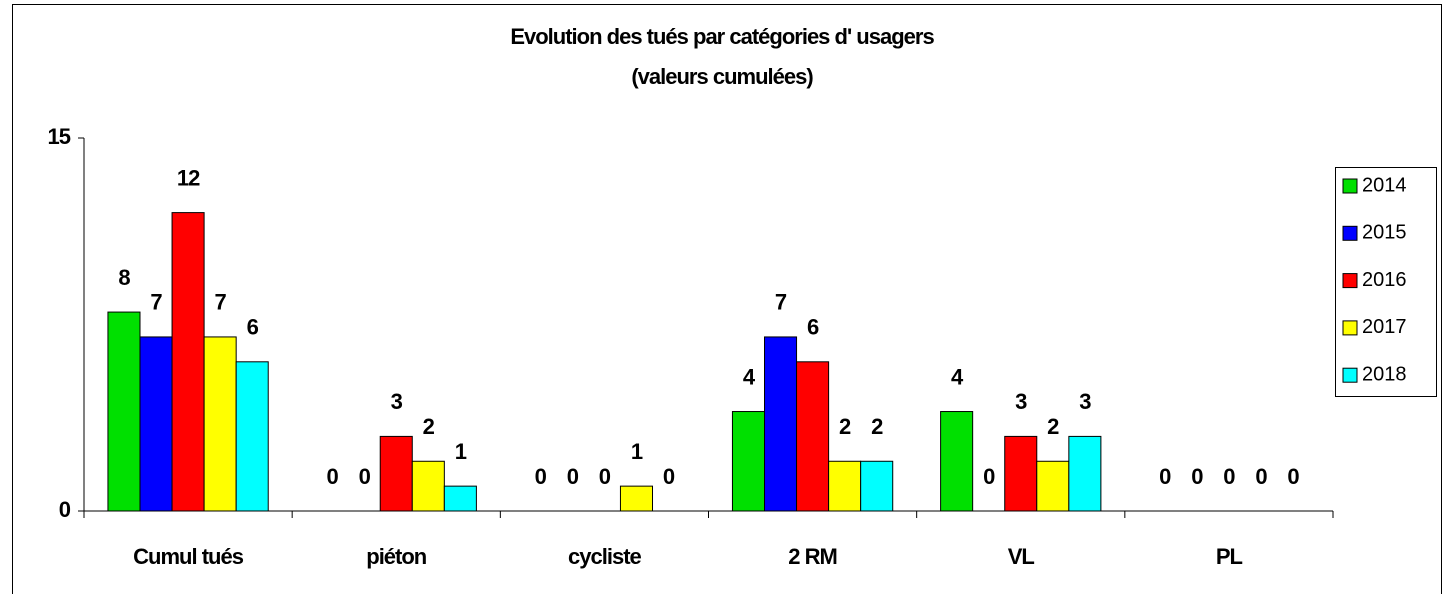 This screenshot has height=594, width=1445. What do you see at coordinates (1384, 233) in the screenshot?
I see `legend-label: 2015` at bounding box center [1384, 233].